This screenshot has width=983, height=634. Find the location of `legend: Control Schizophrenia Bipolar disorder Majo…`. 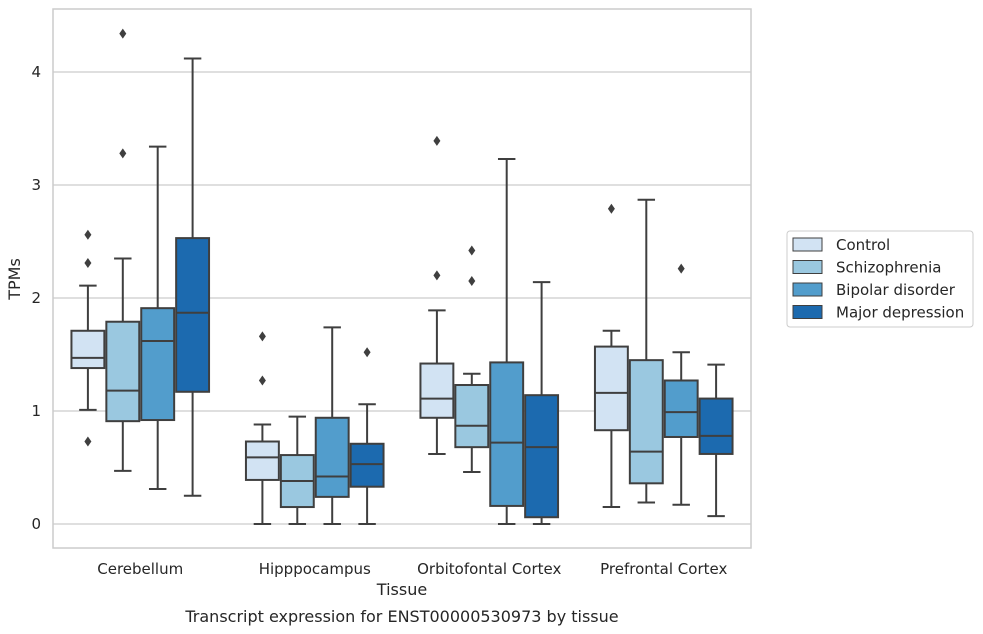

legend: Control Schizophrenia Bipolar disorder Majo… is located at coordinates (880, 279).